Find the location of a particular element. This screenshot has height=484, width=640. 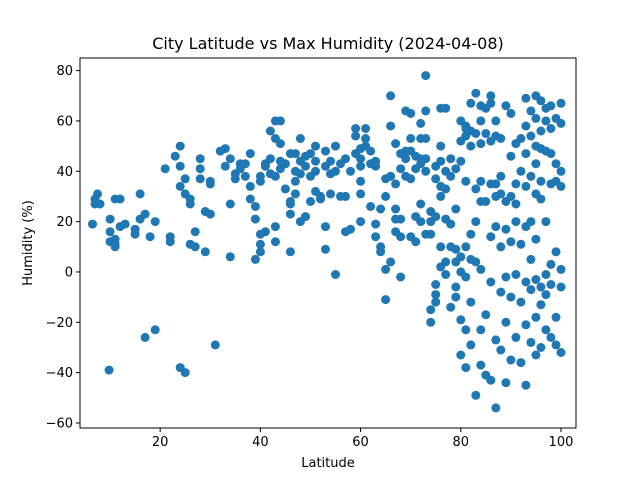

x-tick-label: 80 is located at coordinates (460, 442).